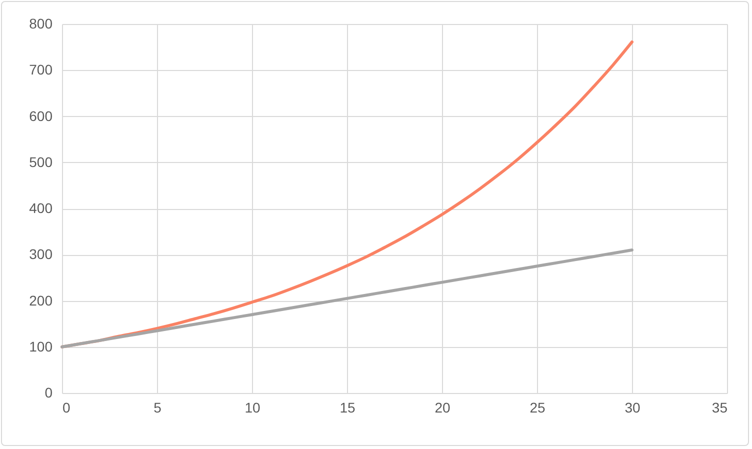 The height and width of the screenshot is (449, 752). Describe the element at coordinates (41, 300) in the screenshot. I see `y-tick-label: 200` at that location.